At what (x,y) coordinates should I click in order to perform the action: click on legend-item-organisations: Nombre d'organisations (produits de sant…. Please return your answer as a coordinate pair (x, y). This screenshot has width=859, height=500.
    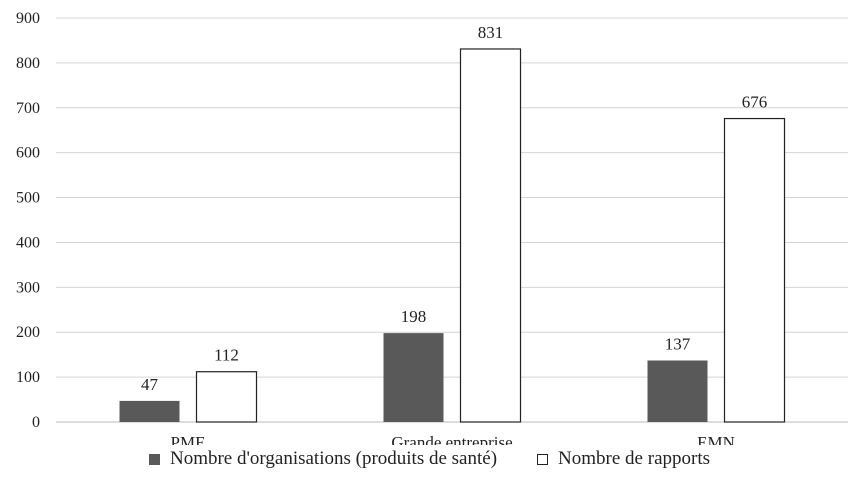
    Looking at the image, I should click on (323, 459).